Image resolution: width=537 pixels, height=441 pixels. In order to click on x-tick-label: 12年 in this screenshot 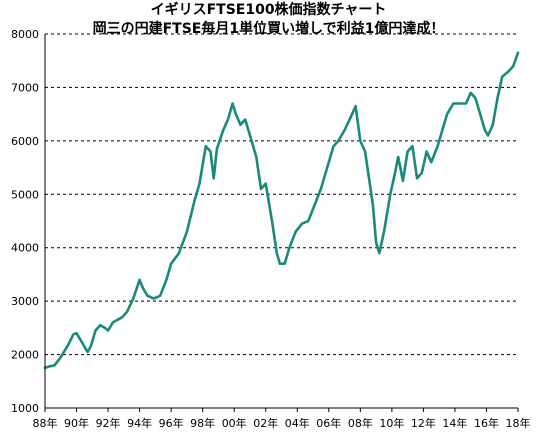, I will do `click(423, 423)`.